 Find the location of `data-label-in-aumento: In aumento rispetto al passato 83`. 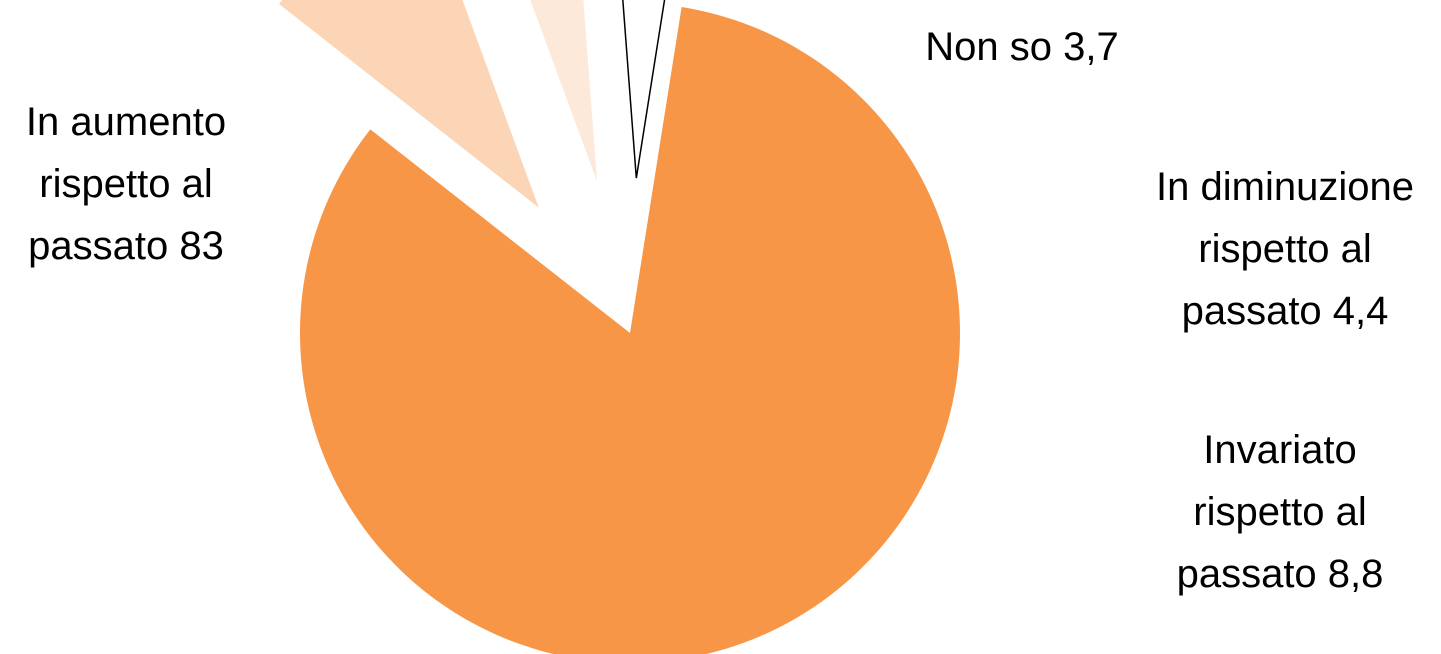

data-label-in-aumento: In aumento rispetto al passato 83 is located at coordinates (126, 184).